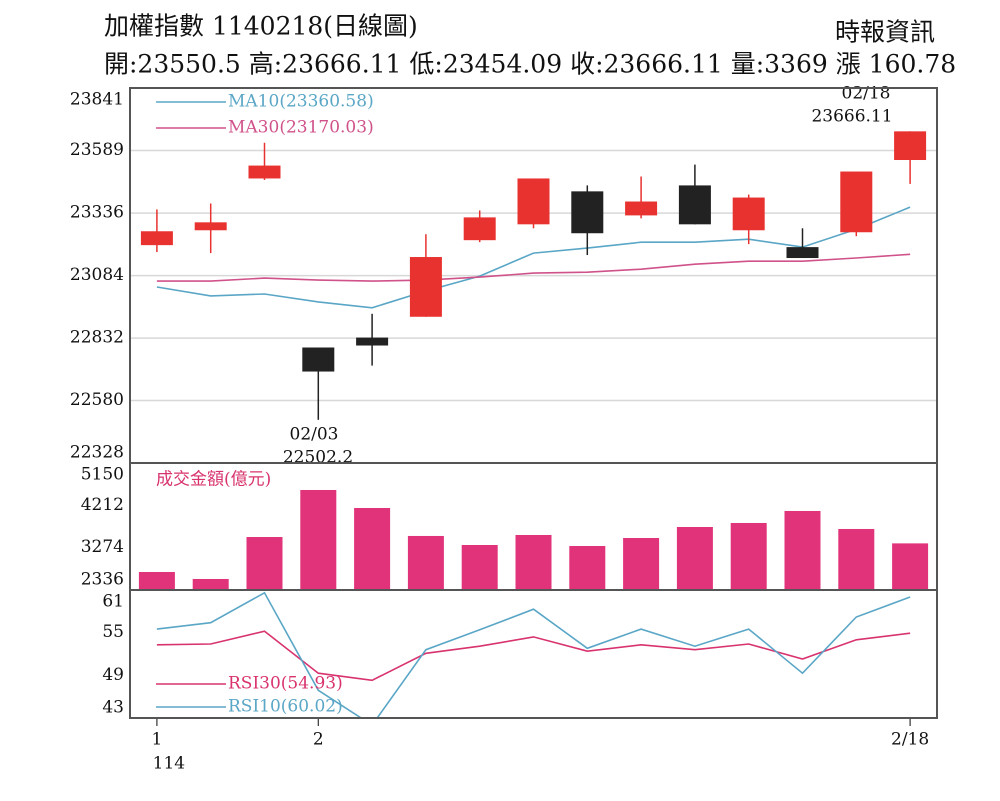 The height and width of the screenshot is (801, 1000). Describe the element at coordinates (885, 32) in the screenshot. I see `source: 時報資訊` at that location.